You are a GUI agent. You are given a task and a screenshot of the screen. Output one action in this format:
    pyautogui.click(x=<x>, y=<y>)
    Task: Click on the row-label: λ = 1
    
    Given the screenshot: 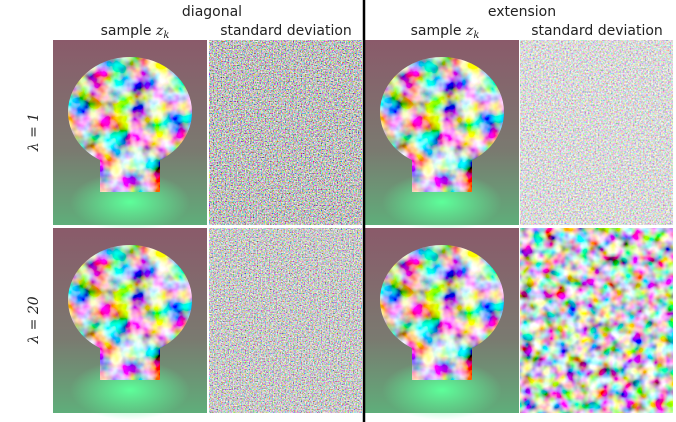 What is the action you would take?
    pyautogui.click(x=34, y=132)
    